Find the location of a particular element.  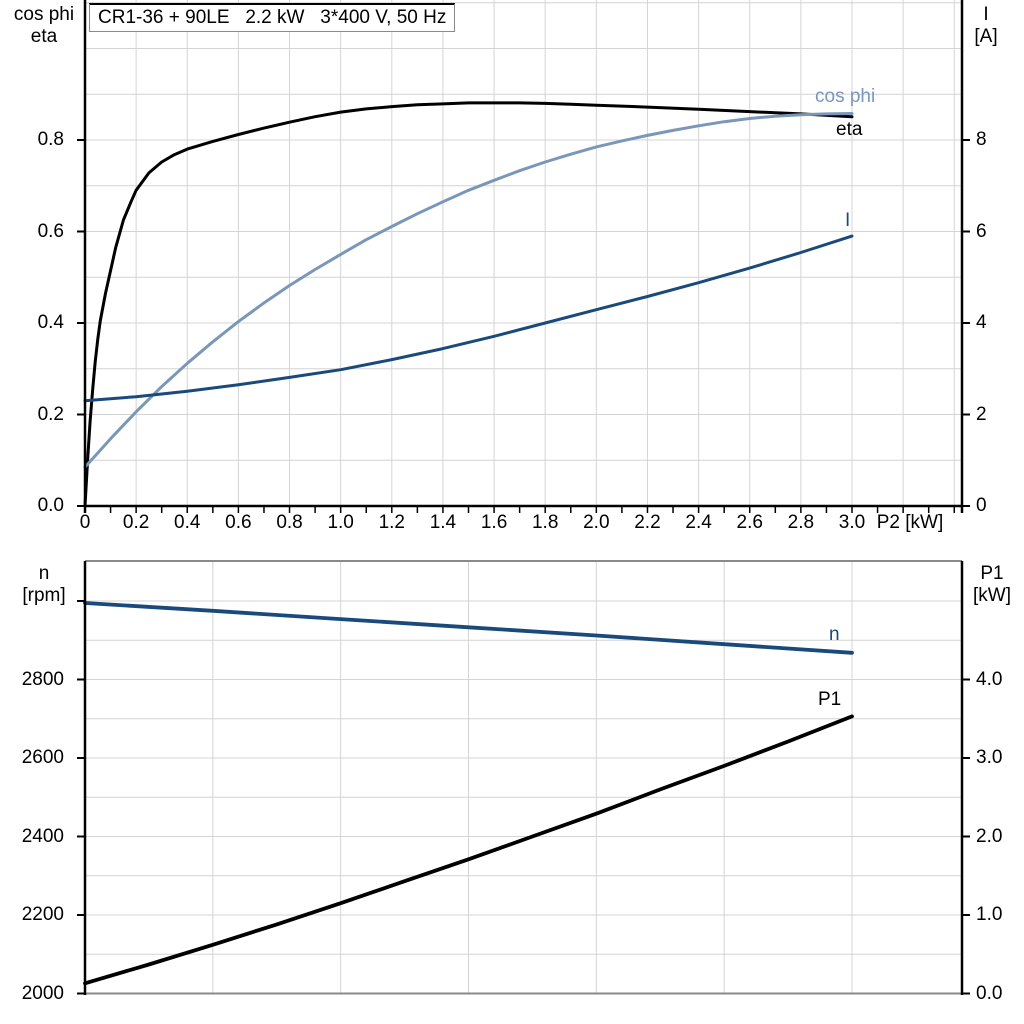

bottom-right-axis-label: P1 [kW] is located at coordinates (992, 584).